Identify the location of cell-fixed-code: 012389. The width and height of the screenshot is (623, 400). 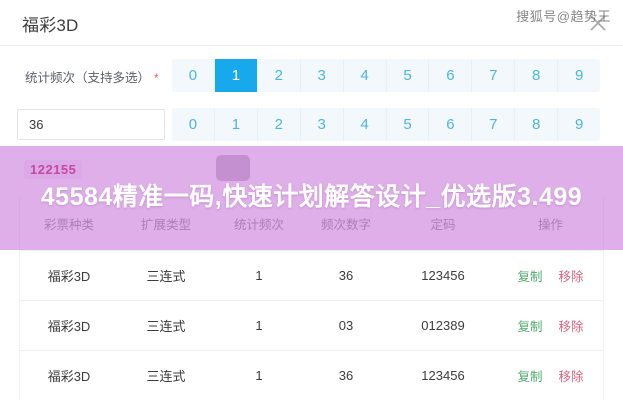
(443, 325).